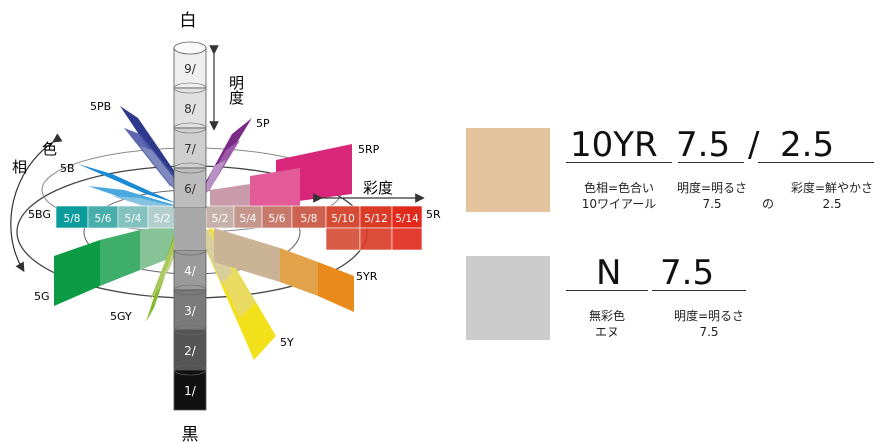 The height and width of the screenshot is (443, 886). What do you see at coordinates (433, 214) in the screenshot?
I see `hue-label-5r: 5R` at bounding box center [433, 214].